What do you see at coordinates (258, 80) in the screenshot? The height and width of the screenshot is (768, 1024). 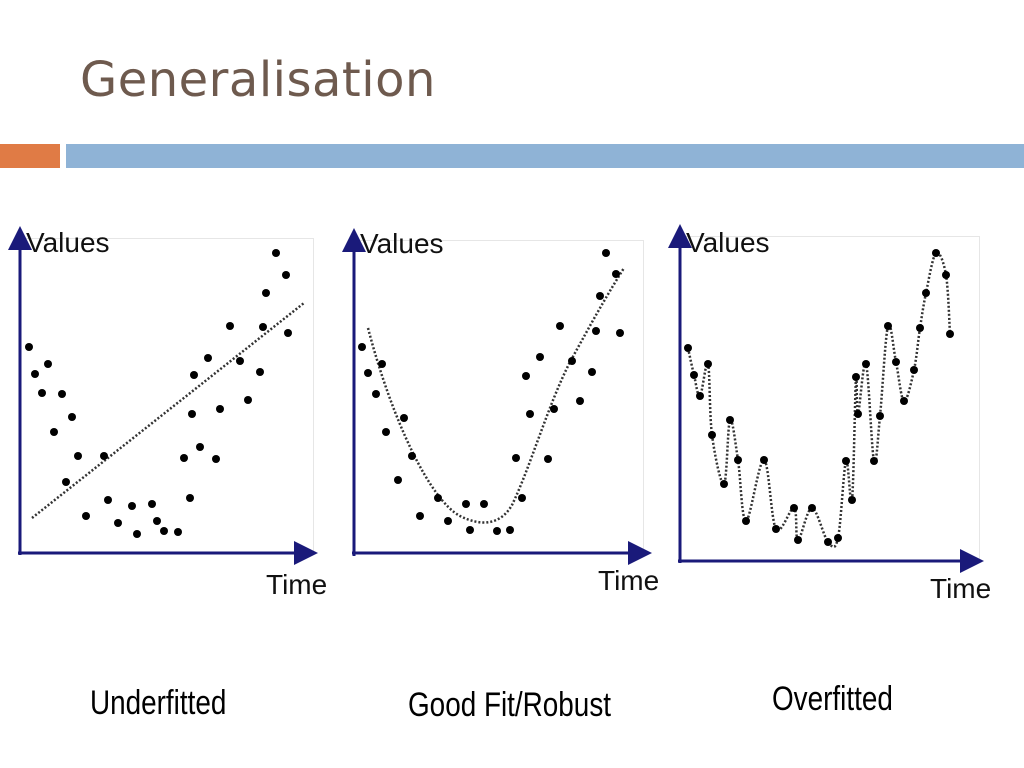 I see `slide-title: Generalisation` at bounding box center [258, 80].